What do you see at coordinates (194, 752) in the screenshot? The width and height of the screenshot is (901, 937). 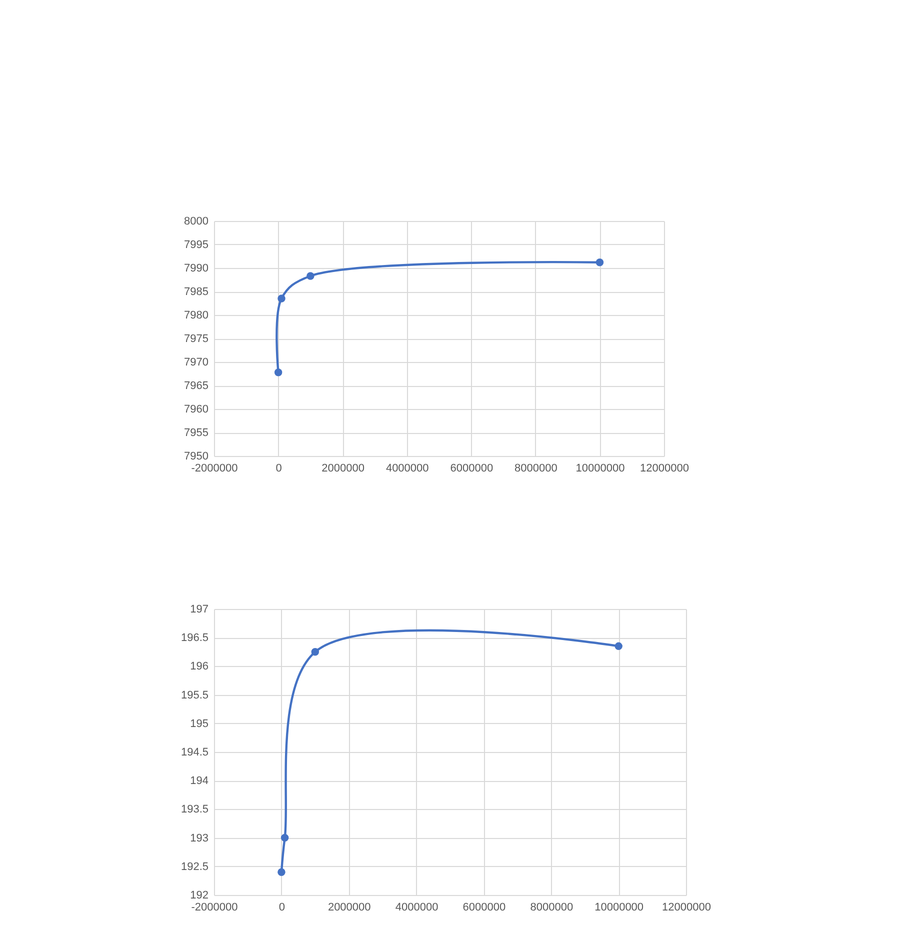 I see `y-tick-label: 194.5` at bounding box center [194, 752].